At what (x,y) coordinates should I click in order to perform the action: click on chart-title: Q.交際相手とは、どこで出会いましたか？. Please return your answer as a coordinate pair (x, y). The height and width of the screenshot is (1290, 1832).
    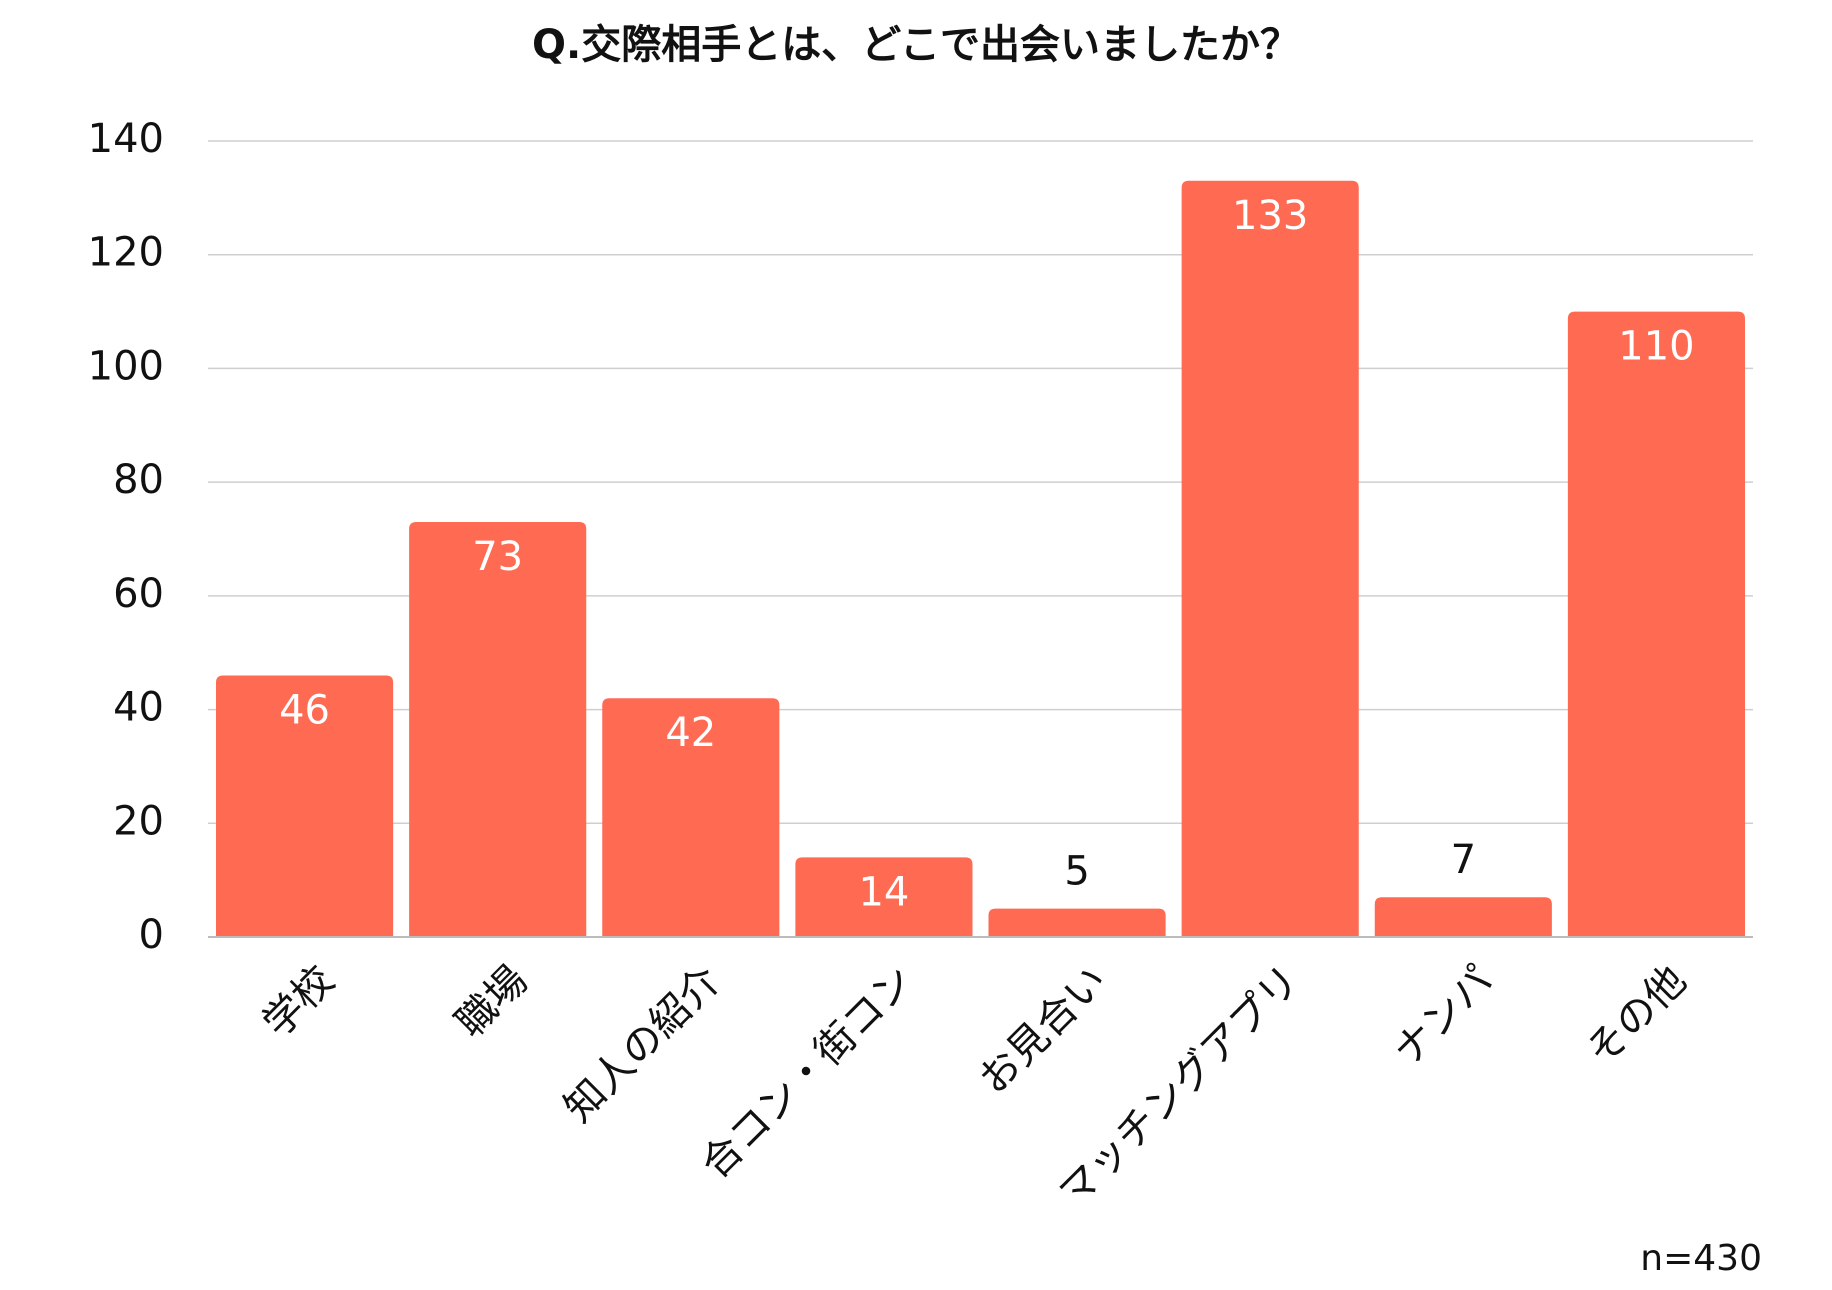
    Looking at the image, I should click on (916, 45).